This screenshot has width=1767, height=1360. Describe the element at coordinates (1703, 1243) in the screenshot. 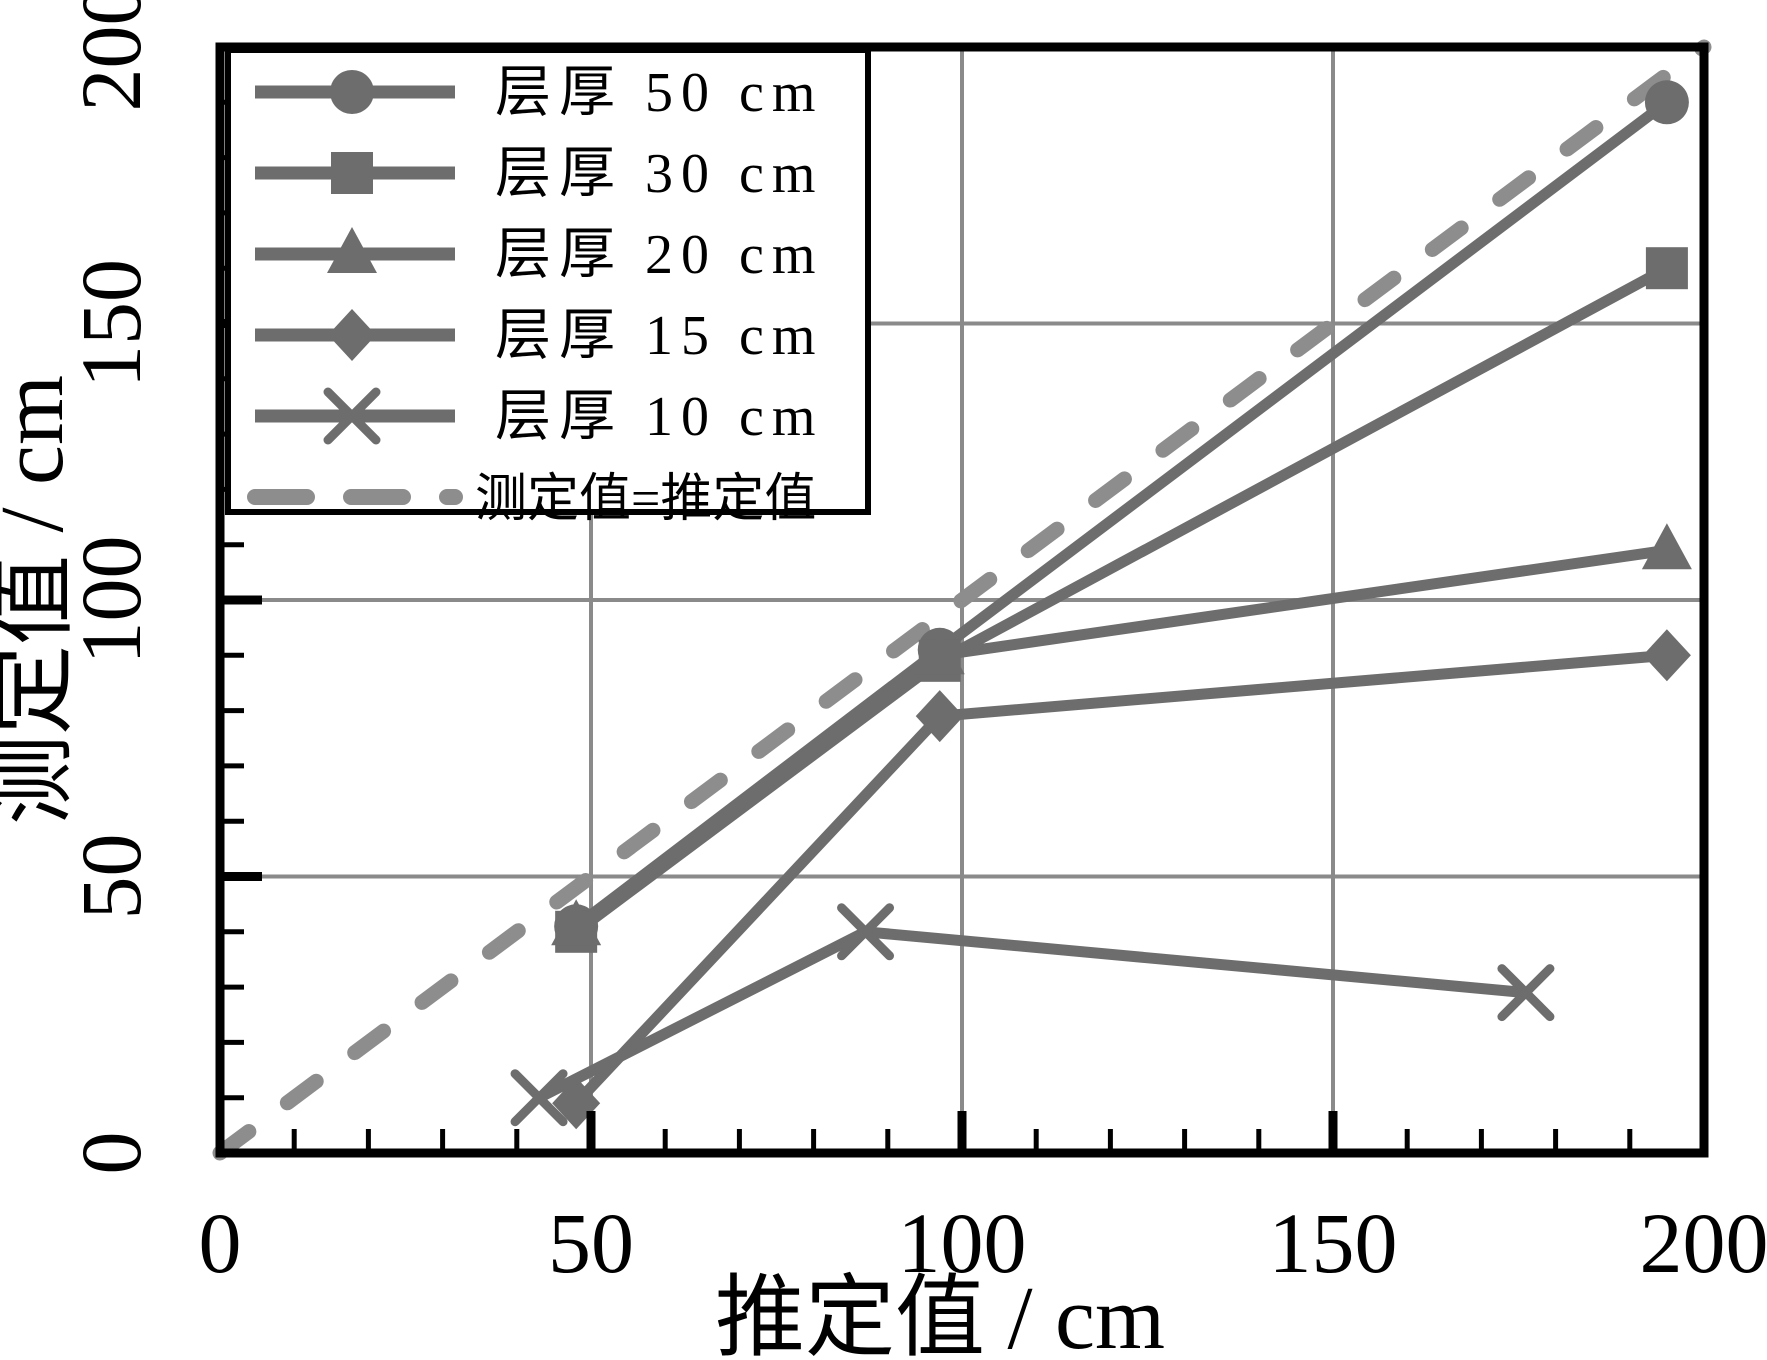

I see `x-tick-label: 200` at that location.